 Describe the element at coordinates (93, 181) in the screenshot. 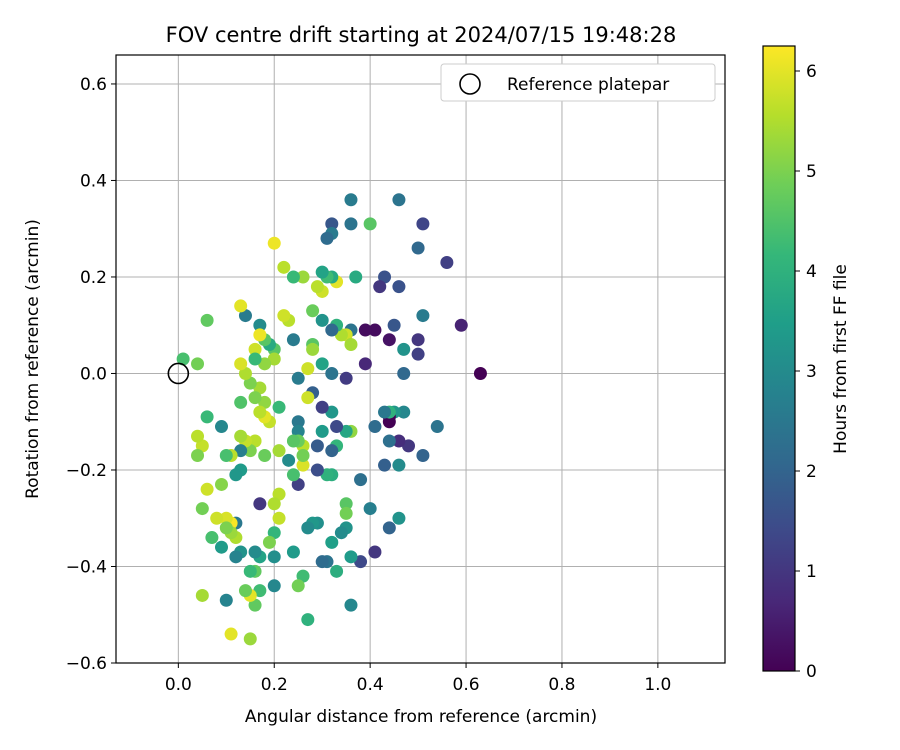

I see `y-tick-label: 0.4` at that location.